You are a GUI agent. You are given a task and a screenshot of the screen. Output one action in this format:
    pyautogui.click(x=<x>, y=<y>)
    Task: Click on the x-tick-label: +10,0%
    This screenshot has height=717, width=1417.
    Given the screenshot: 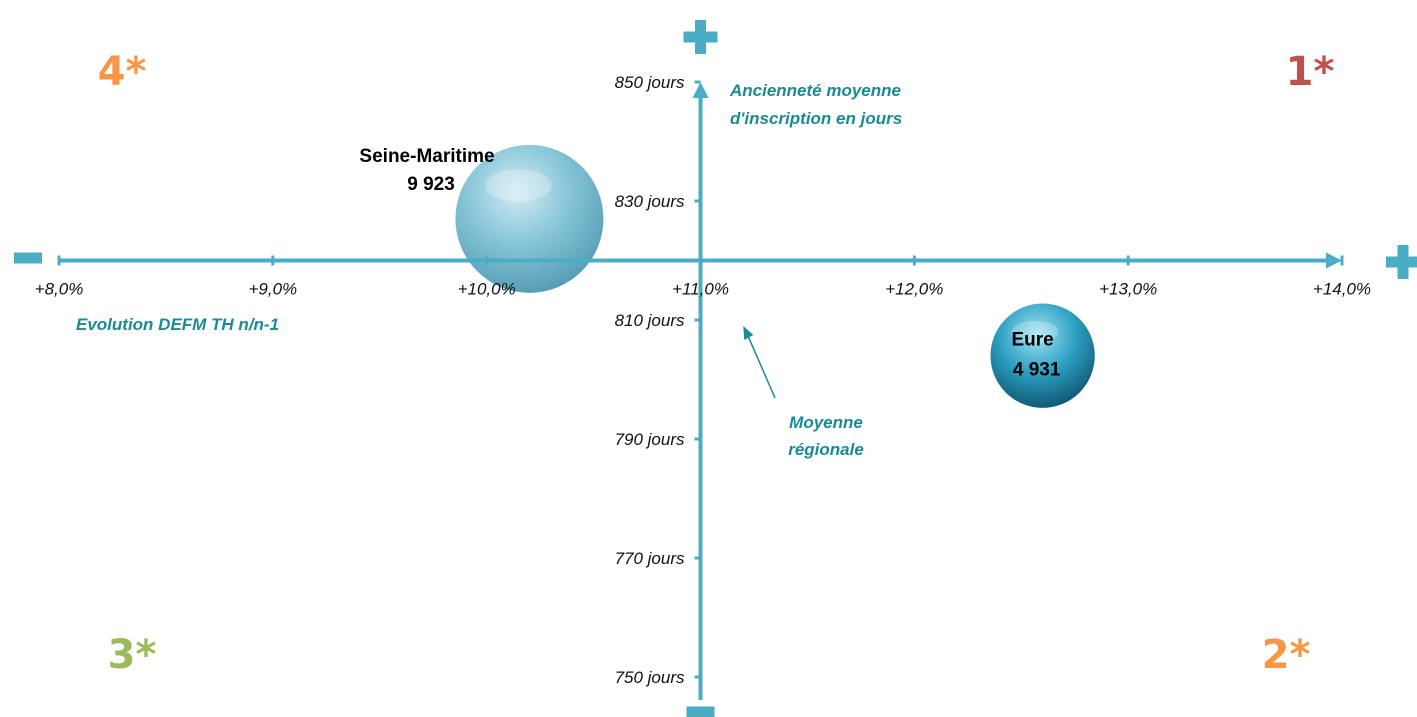 What is the action you would take?
    pyautogui.click(x=487, y=289)
    